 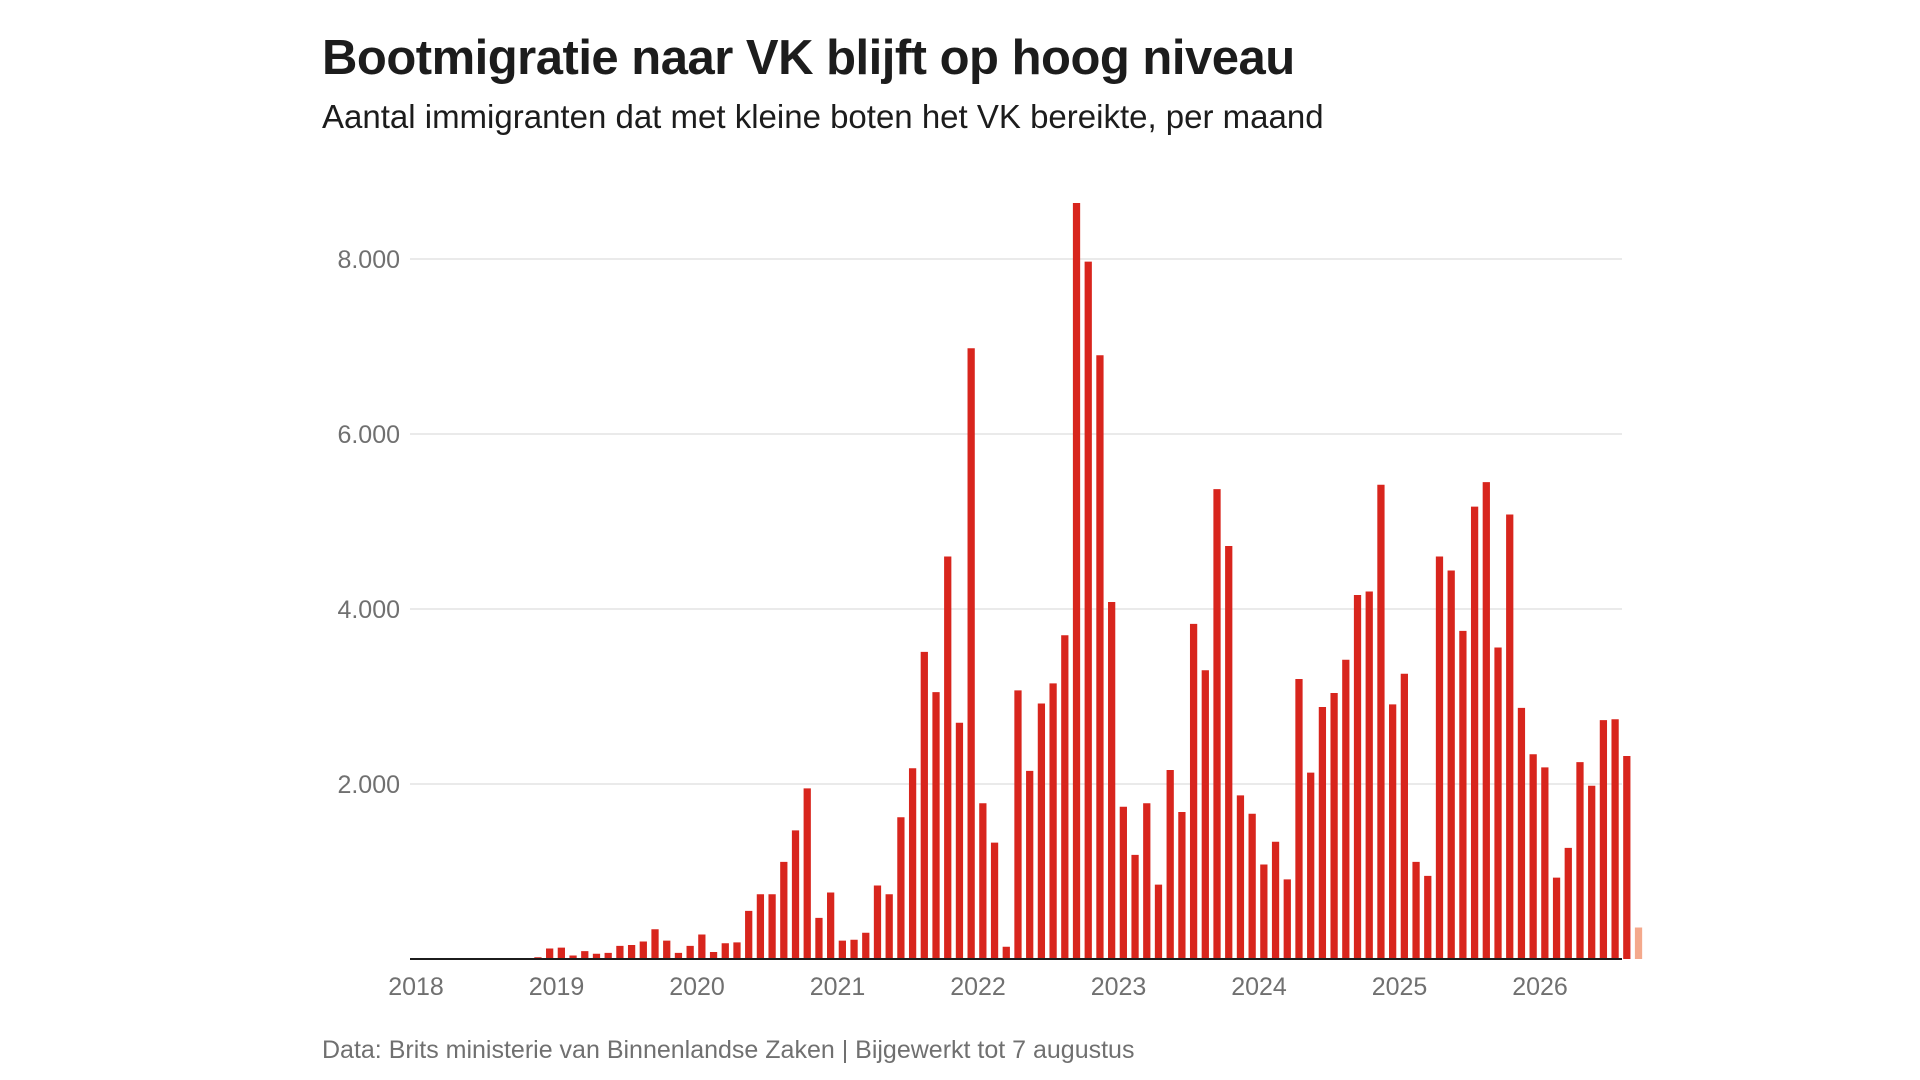 What do you see at coordinates (1119, 987) in the screenshot?
I see `x-tick-label: 2023` at bounding box center [1119, 987].